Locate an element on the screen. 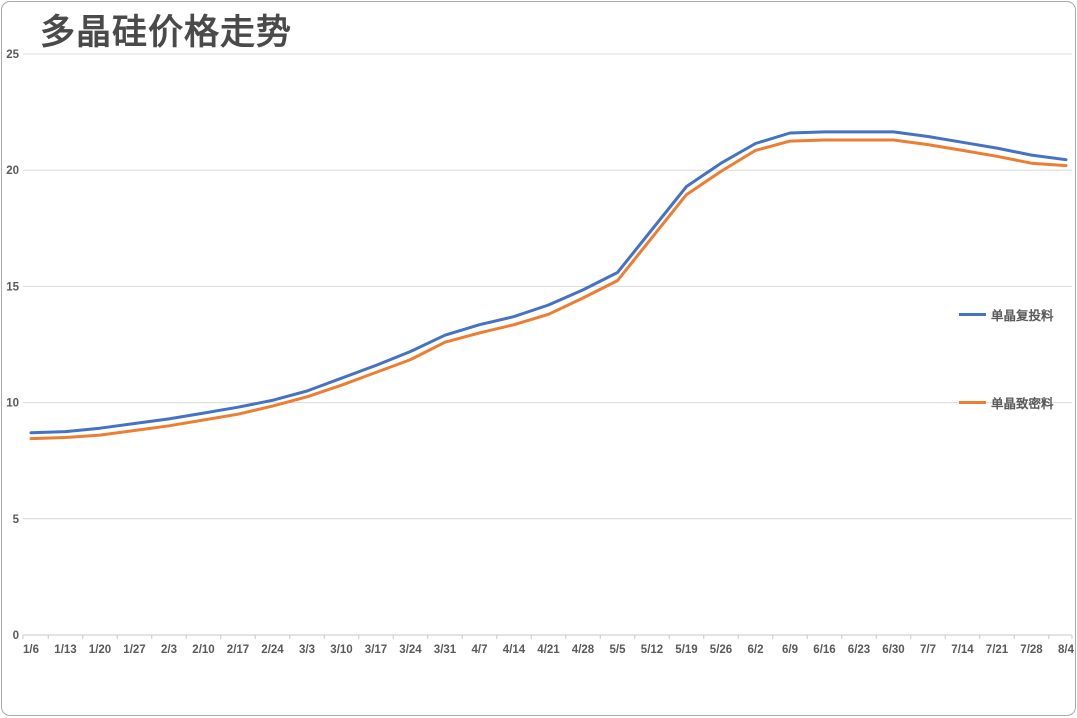 The width and height of the screenshot is (1077, 718). y-tick-label: 10 is located at coordinates (12, 404).